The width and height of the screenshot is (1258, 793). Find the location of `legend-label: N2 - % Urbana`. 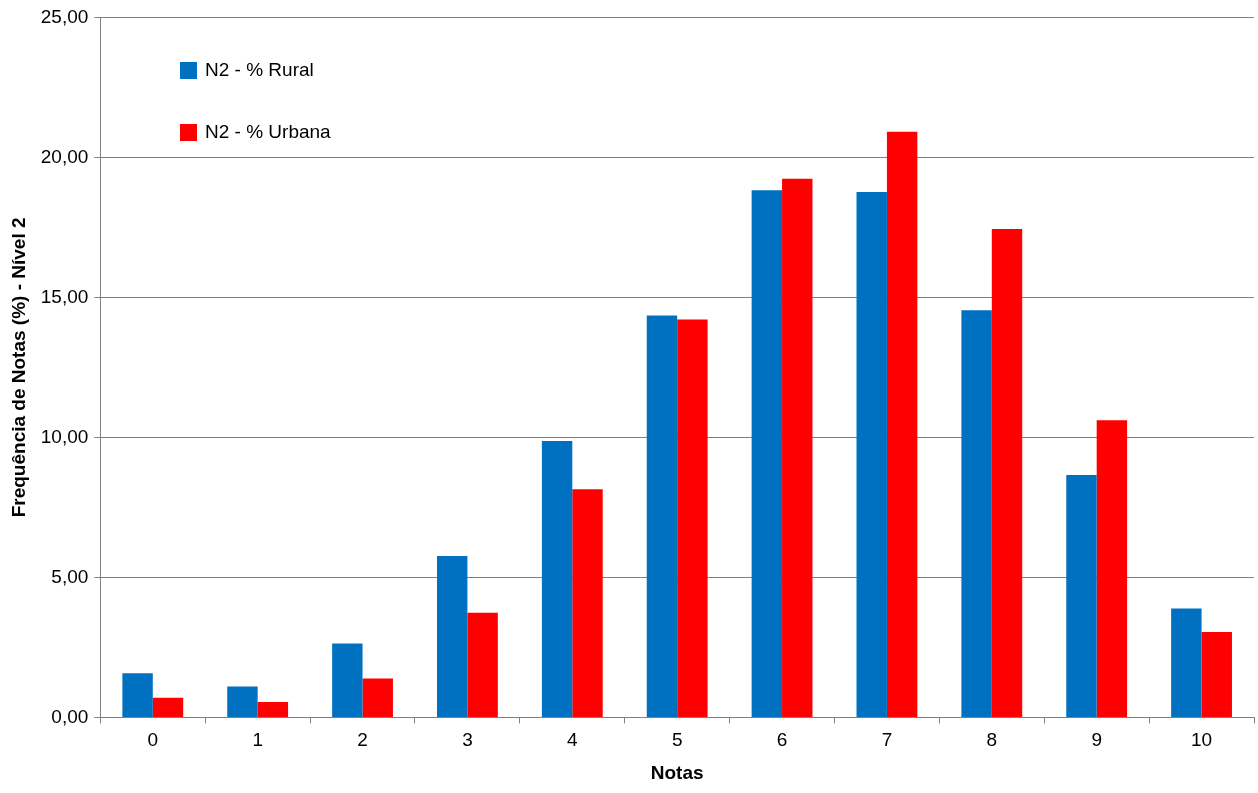

legend-label: N2 - % Urbana is located at coordinates (268, 132).